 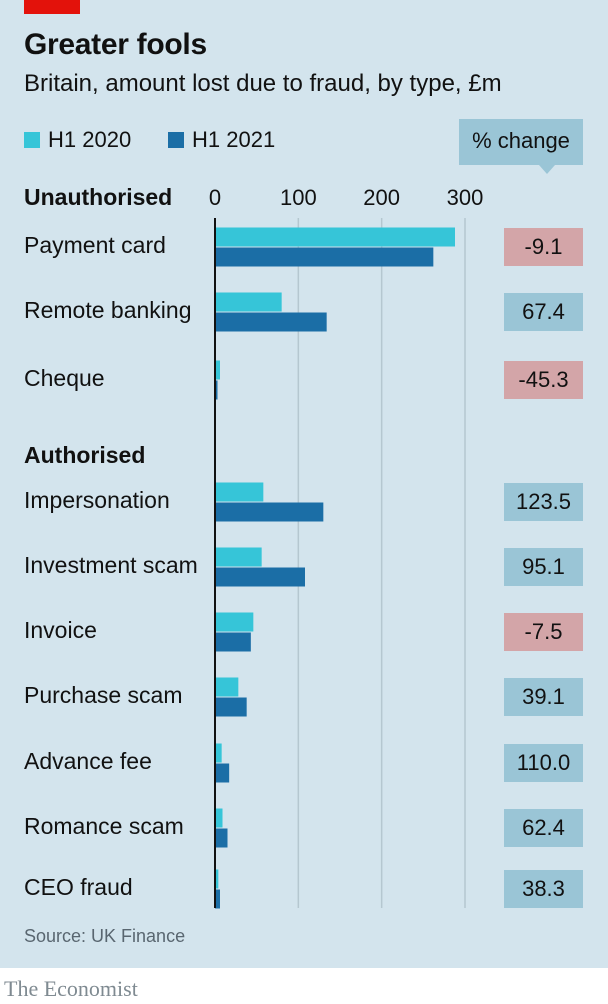 I want to click on pct-change-header-pointer, so click(x=547, y=169).